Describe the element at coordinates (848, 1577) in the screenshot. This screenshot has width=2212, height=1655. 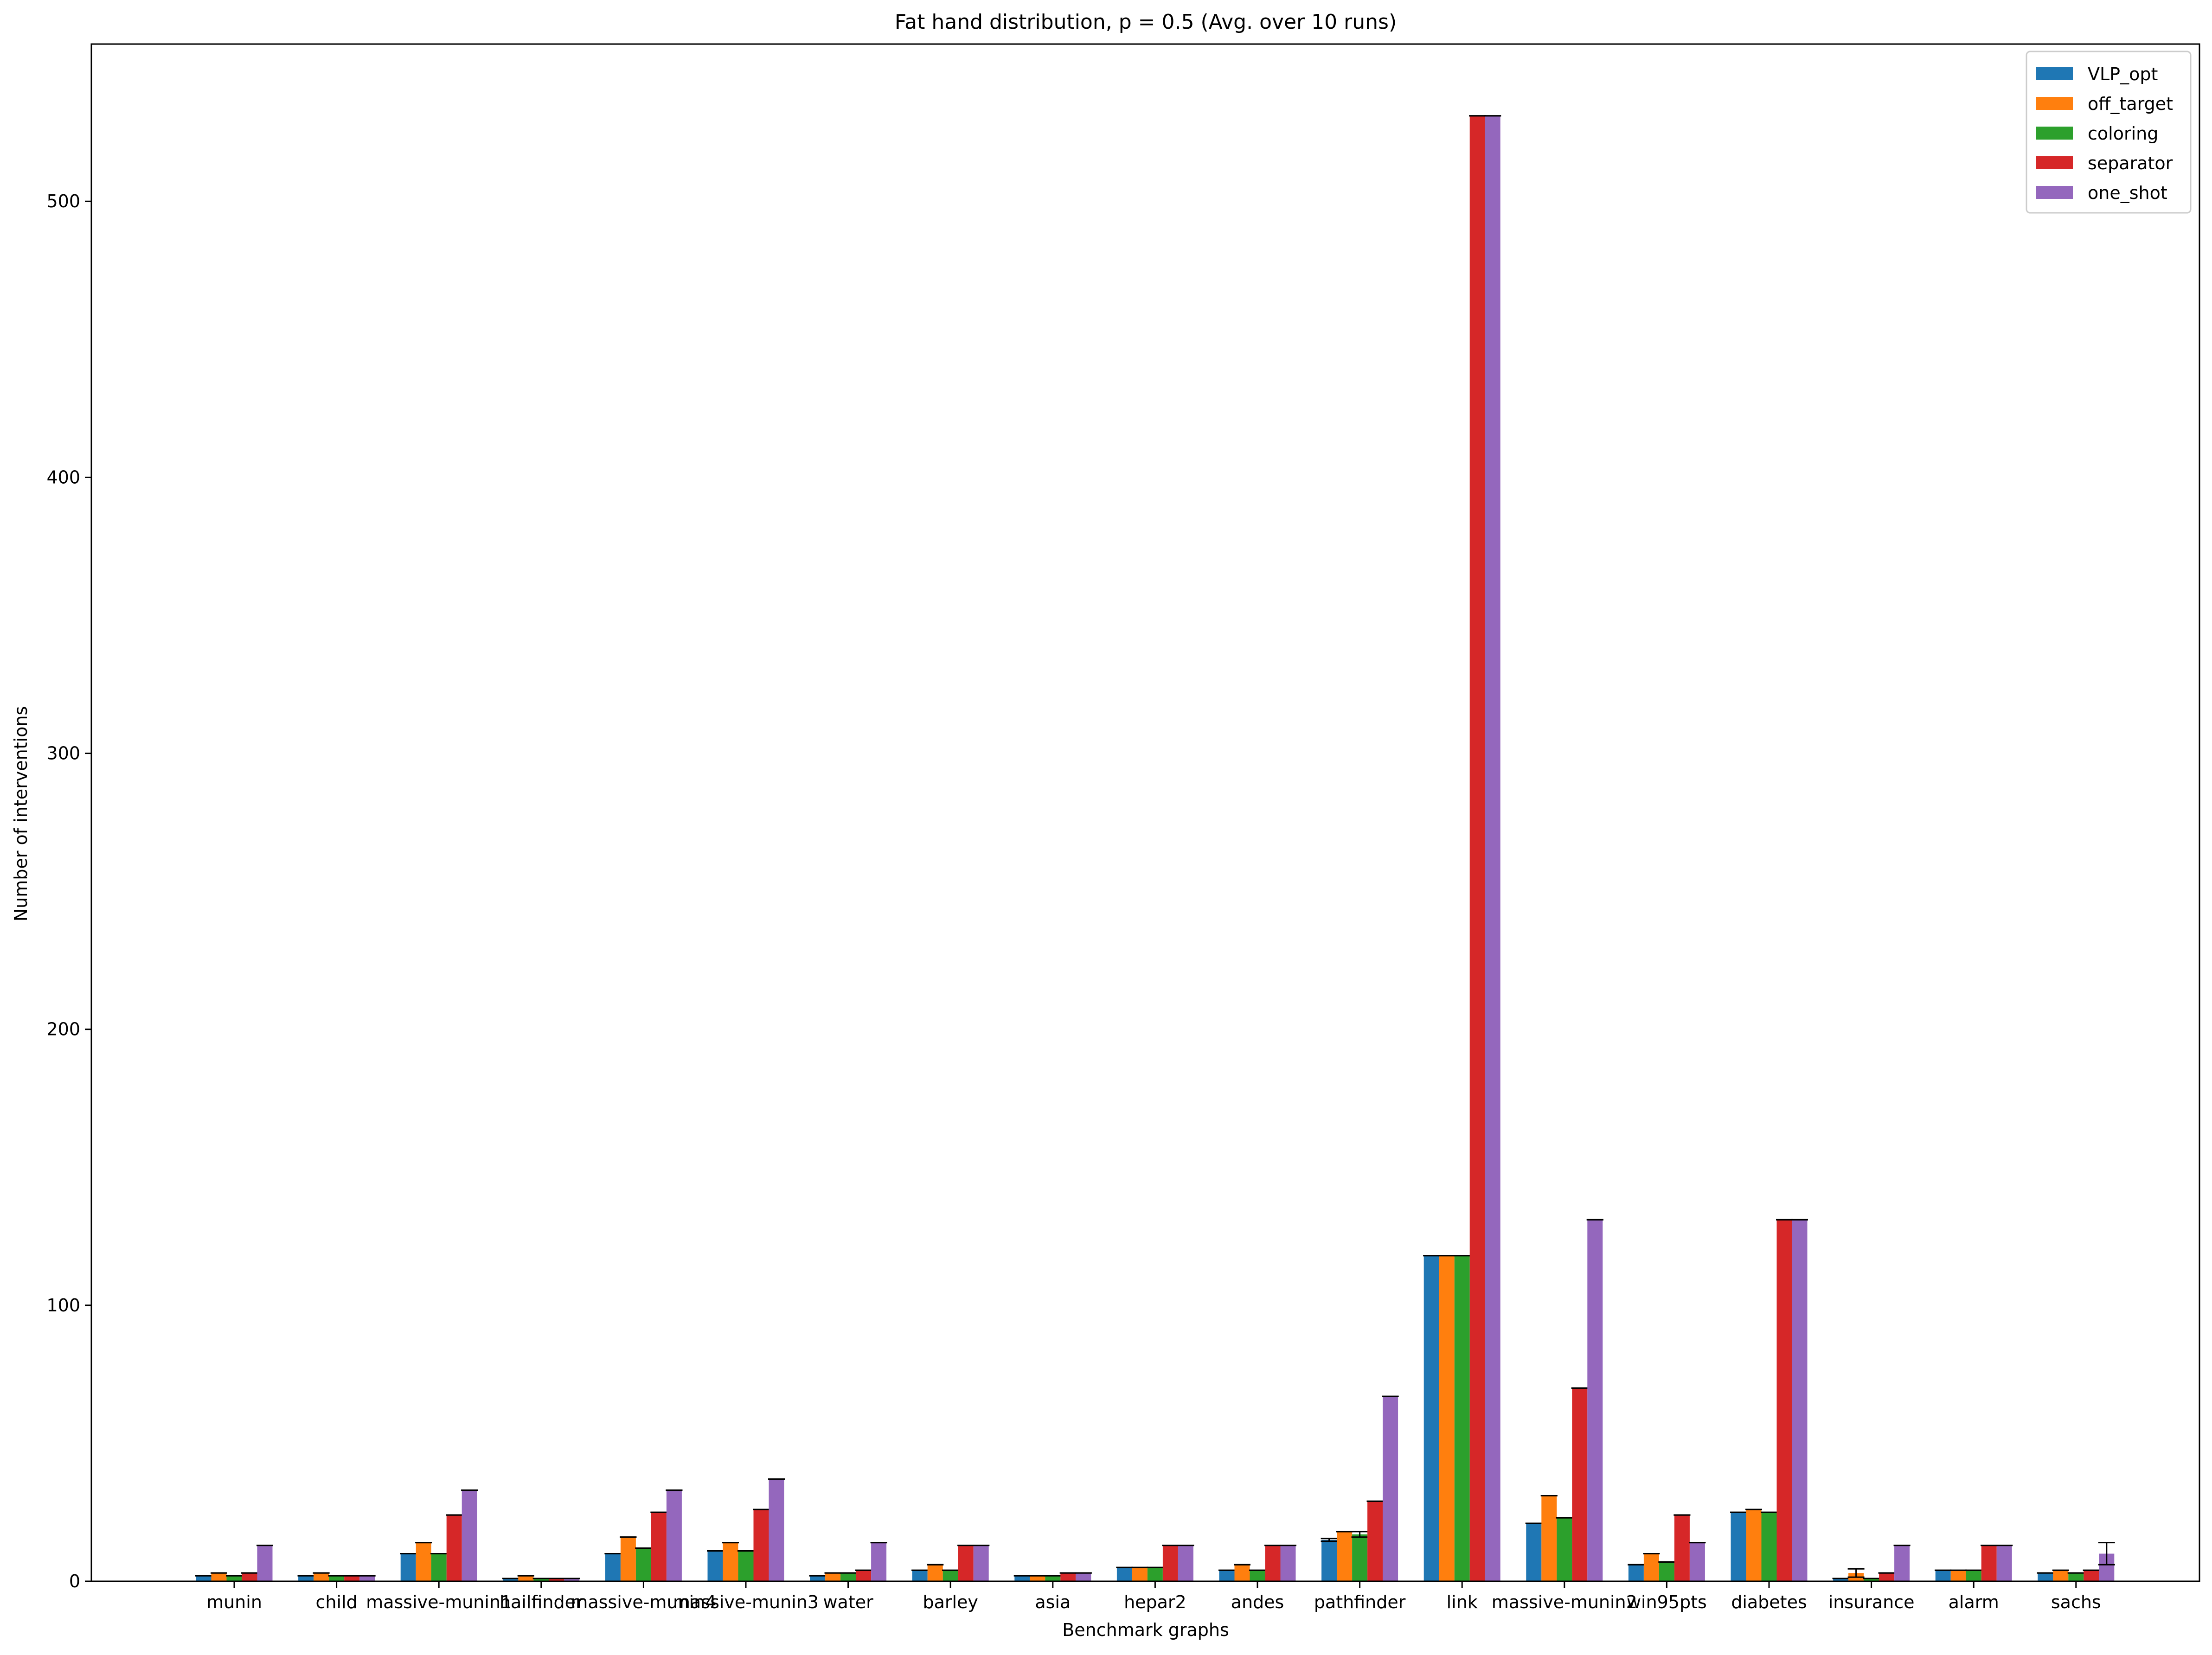
I see `bar-coloring-water` at that location.